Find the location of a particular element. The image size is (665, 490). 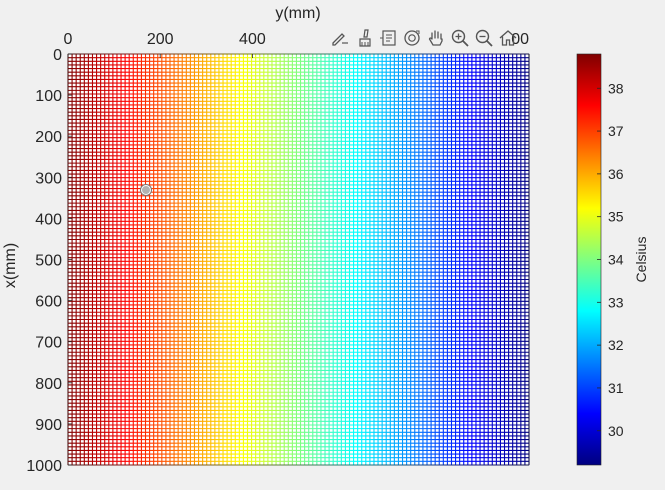

pan-button is located at coordinates (436, 38).